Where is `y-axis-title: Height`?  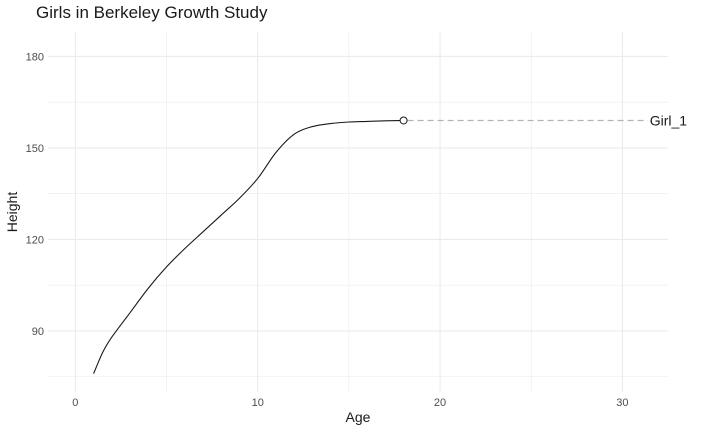
y-axis-title: Height is located at coordinates (12, 212).